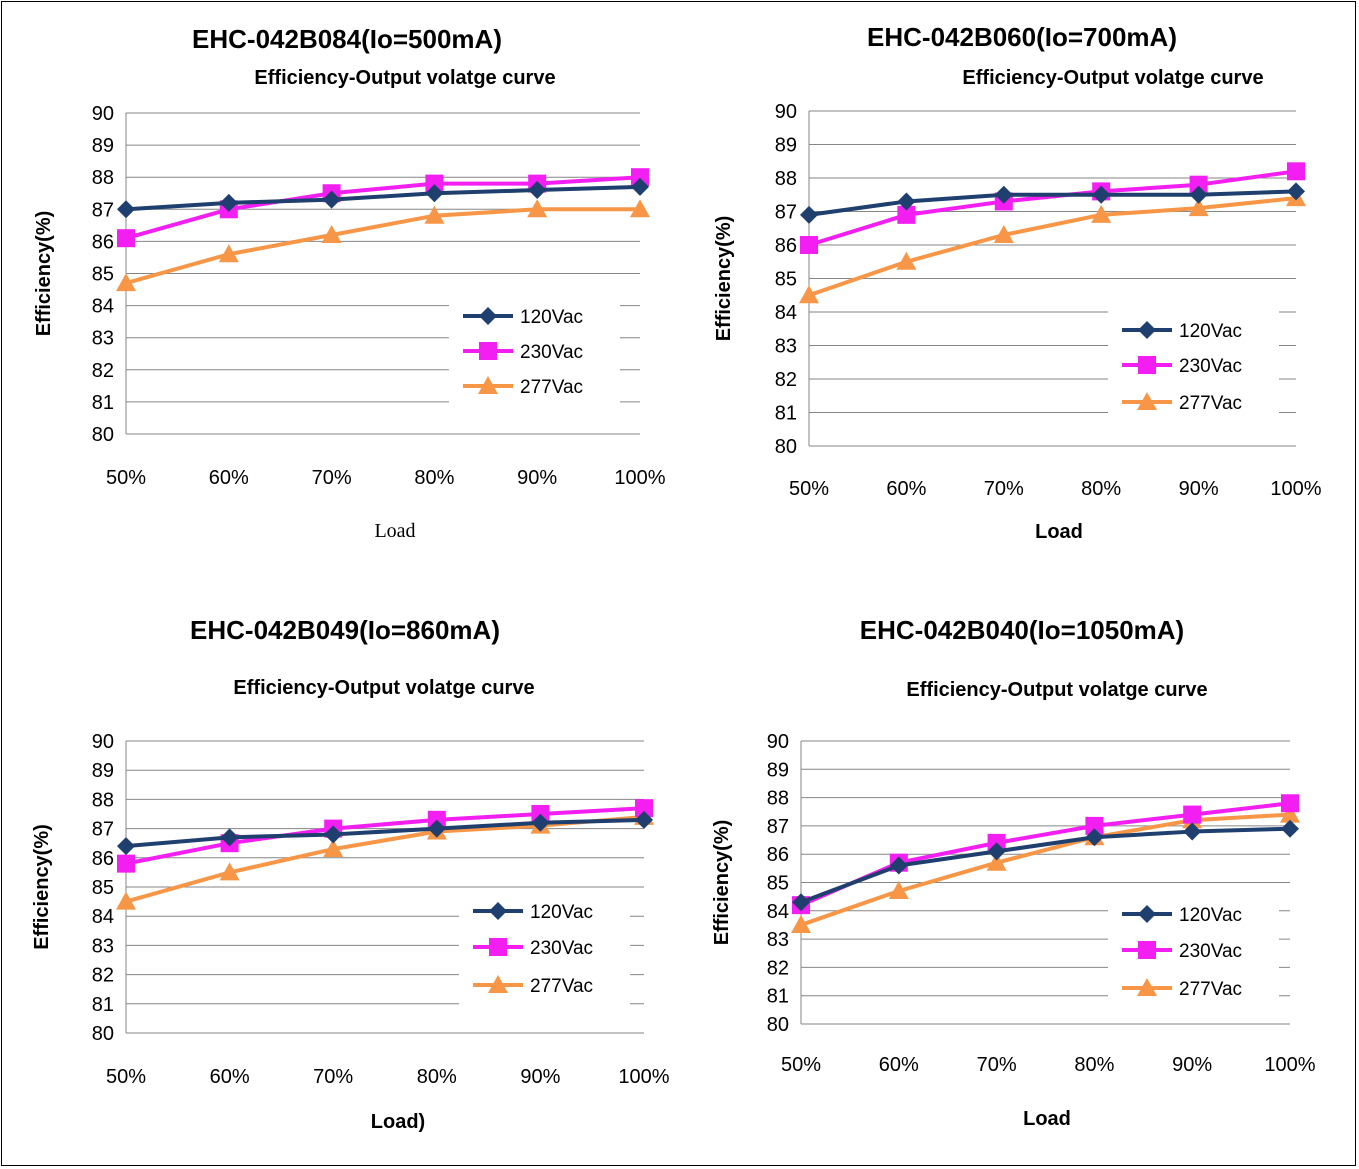 This screenshot has width=1359, height=1169. Describe the element at coordinates (103, 435) in the screenshot. I see `y-tick-label: 80` at that location.